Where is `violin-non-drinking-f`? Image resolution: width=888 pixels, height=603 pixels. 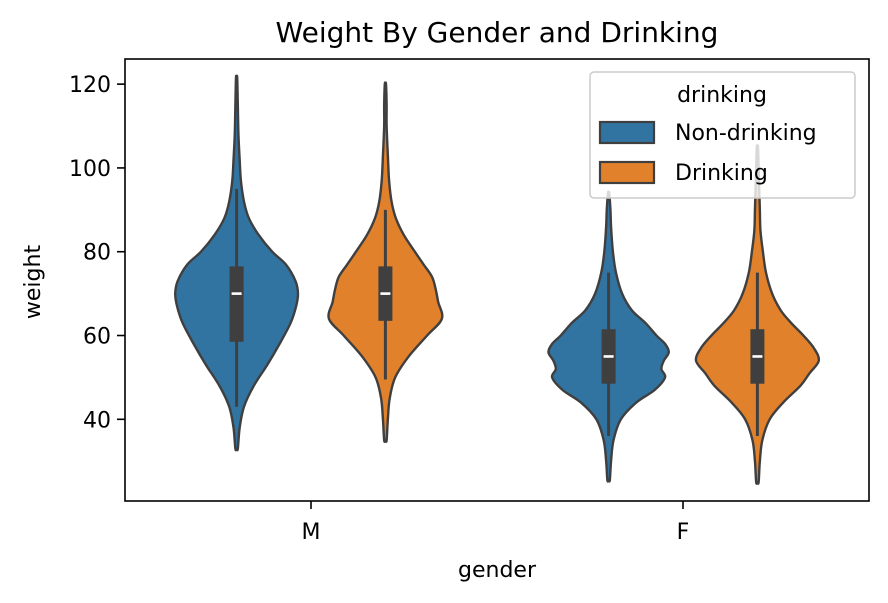
violin-non-drinking-f is located at coordinates (608, 336).